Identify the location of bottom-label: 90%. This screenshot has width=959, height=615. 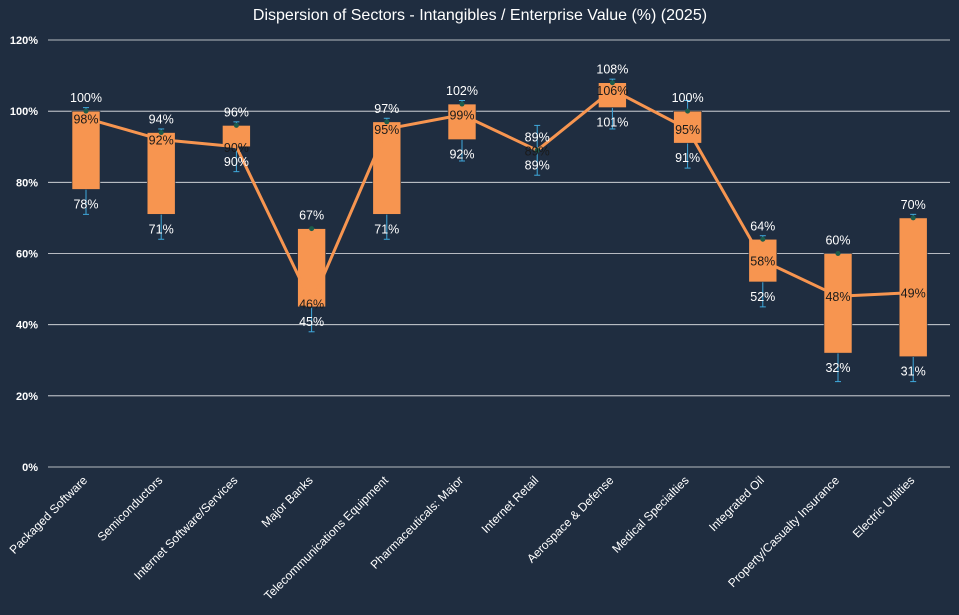
(236, 162).